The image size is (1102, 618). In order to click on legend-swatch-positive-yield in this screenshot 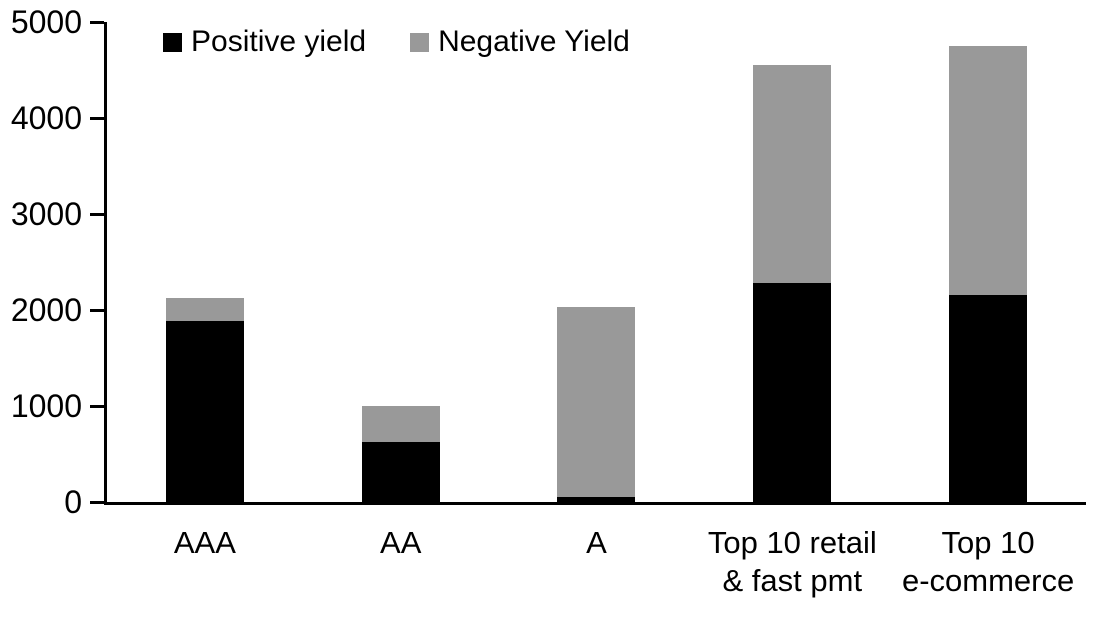, I will do `click(172, 42)`.